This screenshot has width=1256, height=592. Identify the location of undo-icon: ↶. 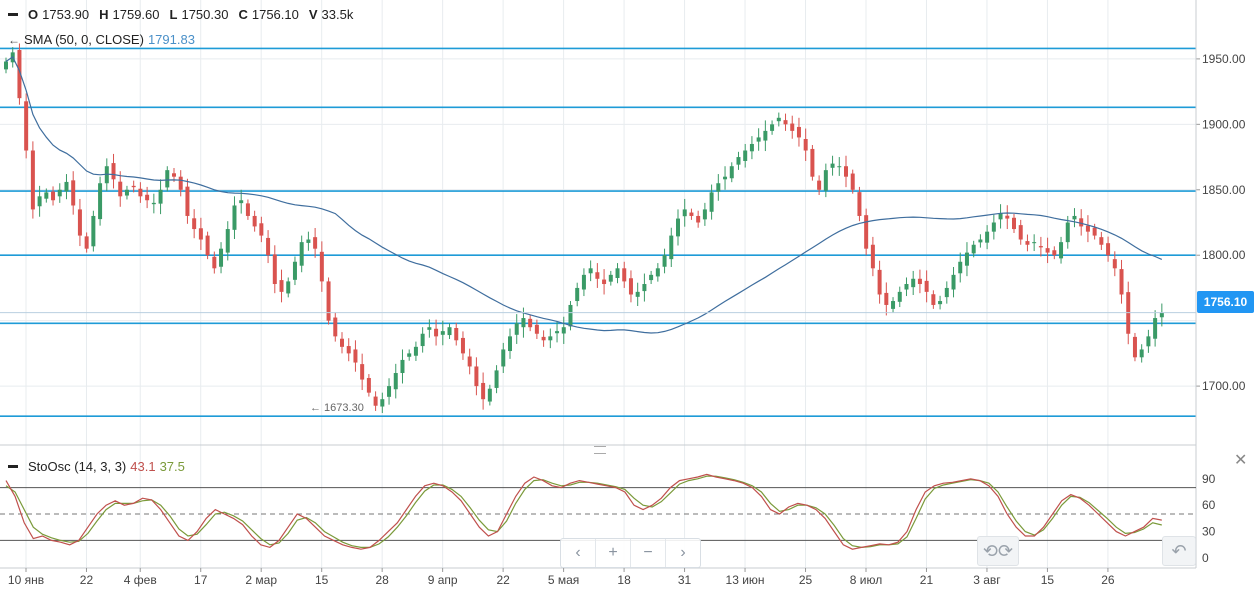
(1179, 551).